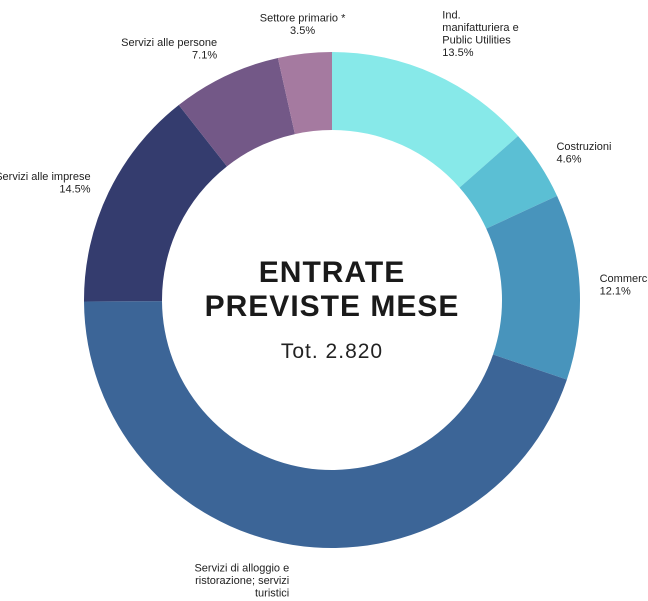 The height and width of the screenshot is (601, 648). What do you see at coordinates (332, 351) in the screenshot?
I see `chart-subtitle: Tot. 2.820` at bounding box center [332, 351].